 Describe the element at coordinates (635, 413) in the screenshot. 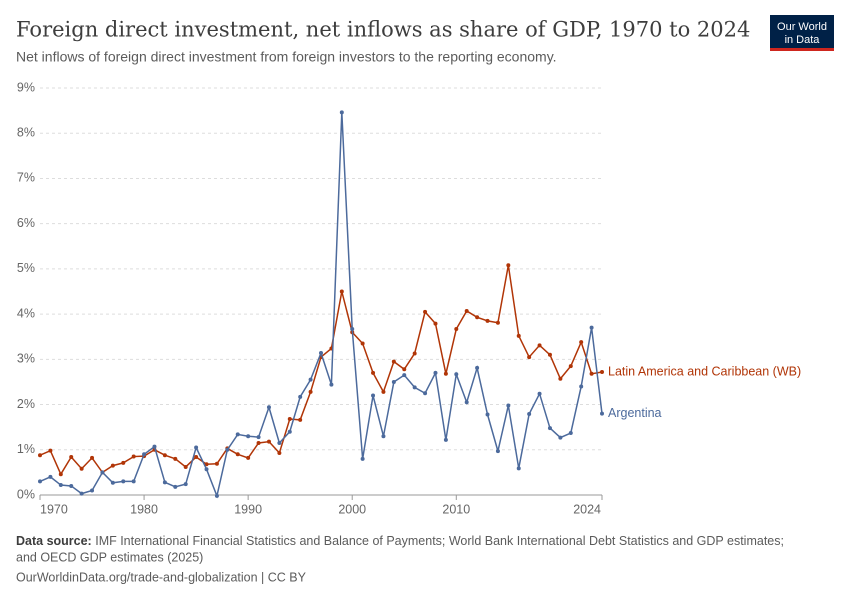

I see `series-label: Argentina` at that location.